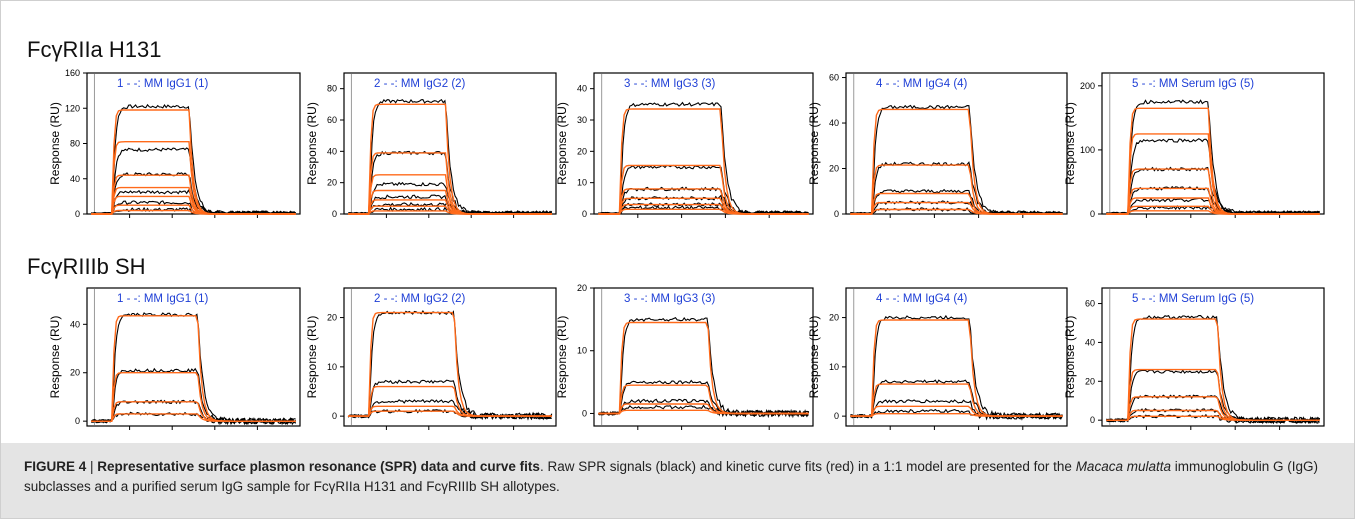 Image resolution: width=1355 pixels, height=519 pixels. I want to click on panel-1-3-ytick-label: 40, so click(582, 89).